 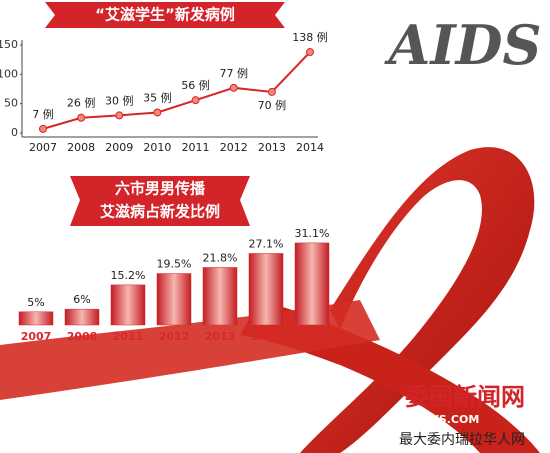 I want to click on value-label: 35 例, so click(x=157, y=97).